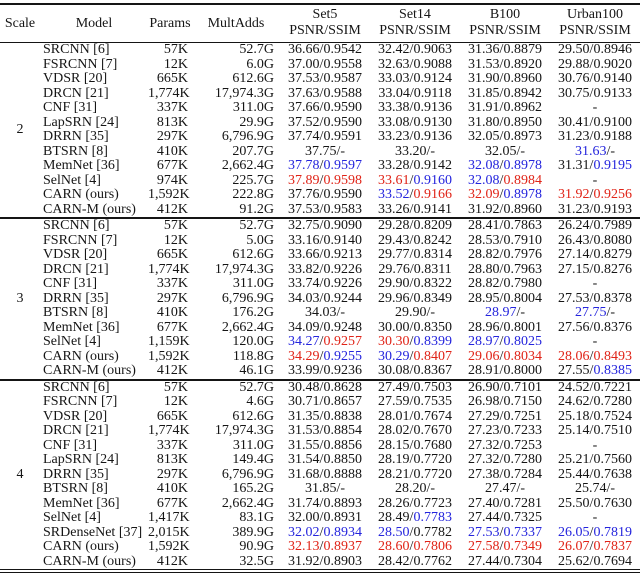  Describe the element at coordinates (505, 312) in the screenshot. I see `b100-result-cell: 28.97/-` at that location.